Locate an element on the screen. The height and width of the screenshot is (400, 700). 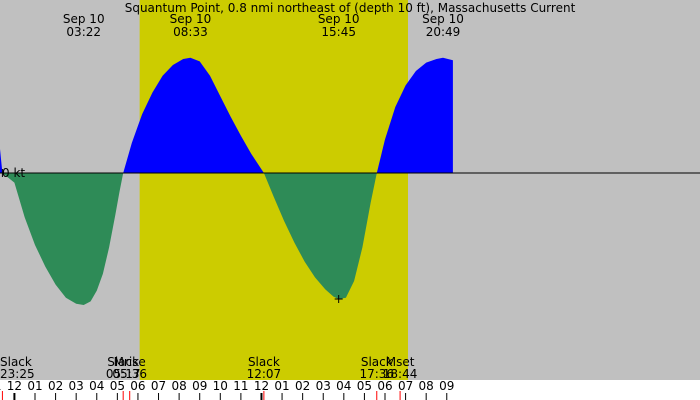
event-name-3: Slack is located at coordinates (264, 362).